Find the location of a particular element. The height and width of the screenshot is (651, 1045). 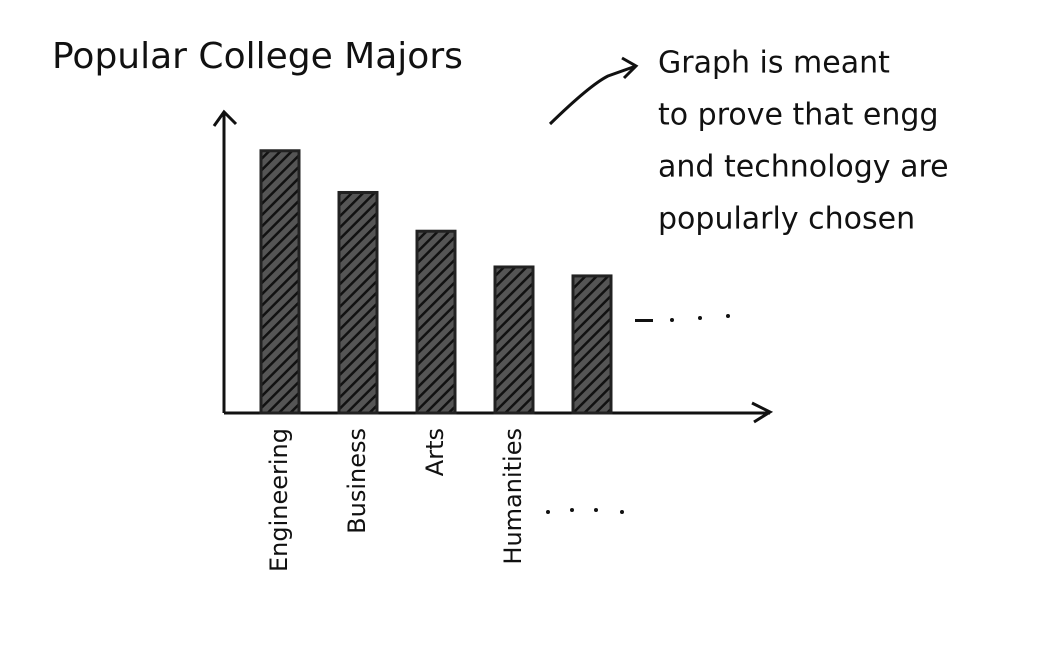

annotation-arrowhead is located at coordinates (630, 68).